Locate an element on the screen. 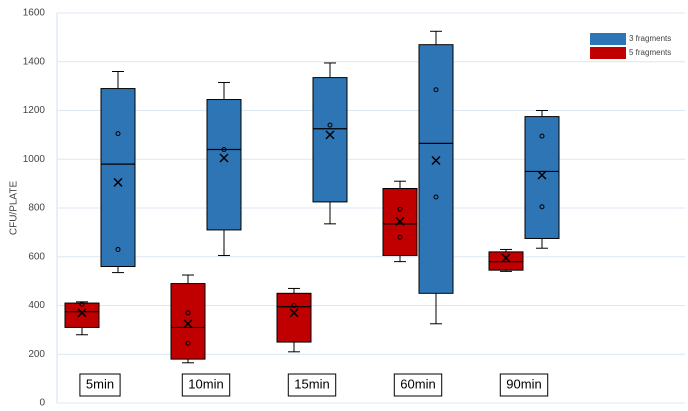 The width and height of the screenshot is (688, 411). x-tick-label: 90min is located at coordinates (523, 383).